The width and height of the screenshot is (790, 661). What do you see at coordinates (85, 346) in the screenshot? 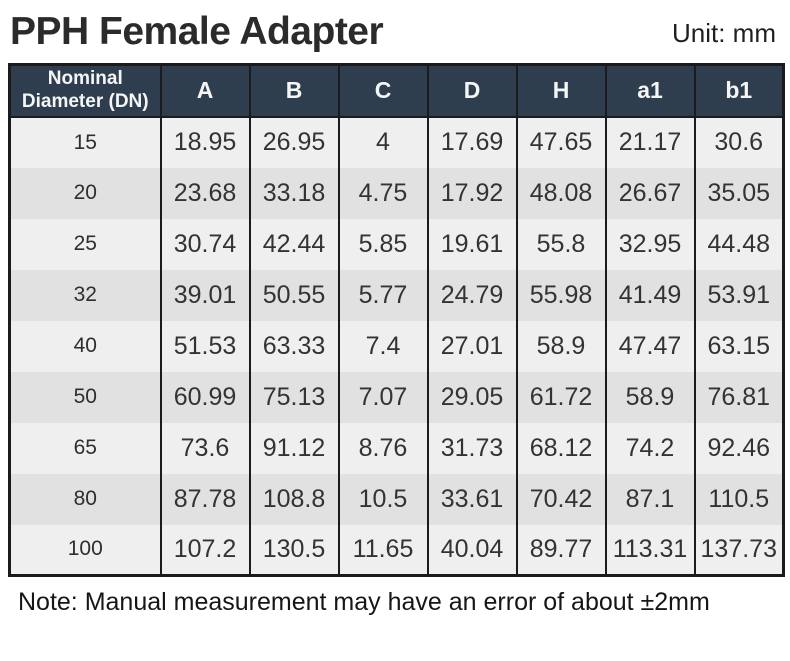
I see `cell-dn: 40` at bounding box center [85, 346].